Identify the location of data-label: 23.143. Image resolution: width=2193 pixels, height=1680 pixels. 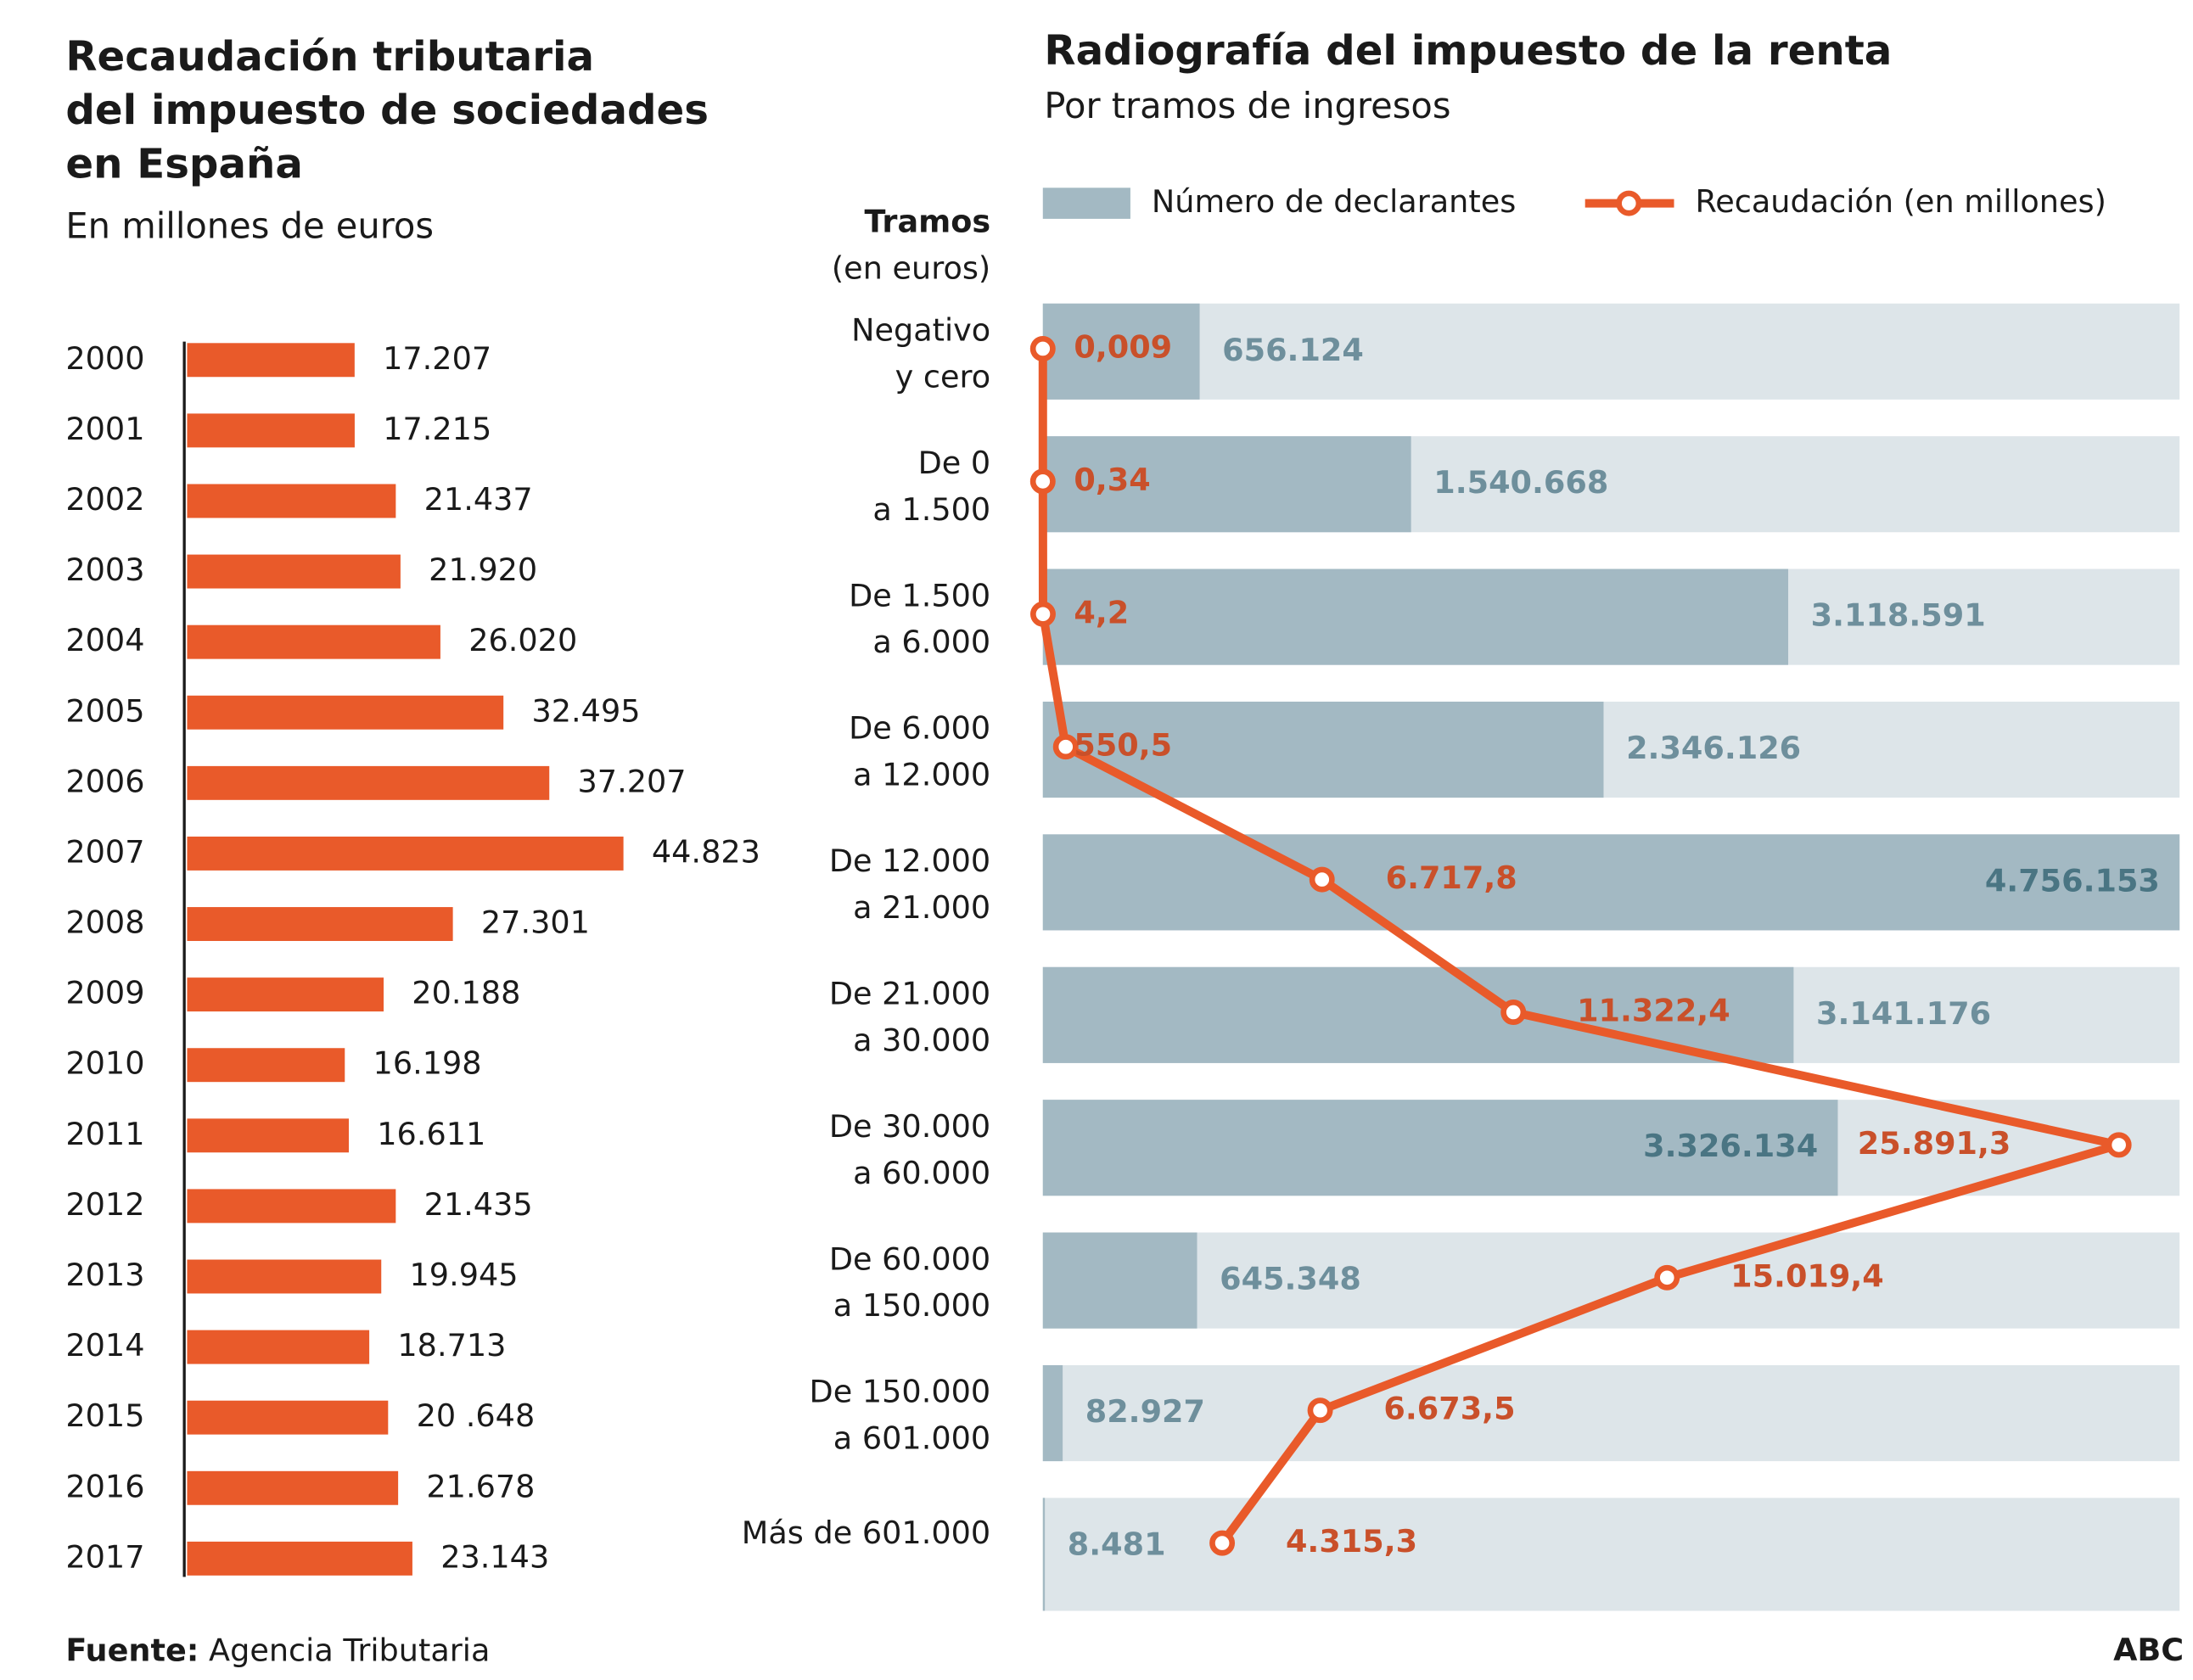
(495, 1557).